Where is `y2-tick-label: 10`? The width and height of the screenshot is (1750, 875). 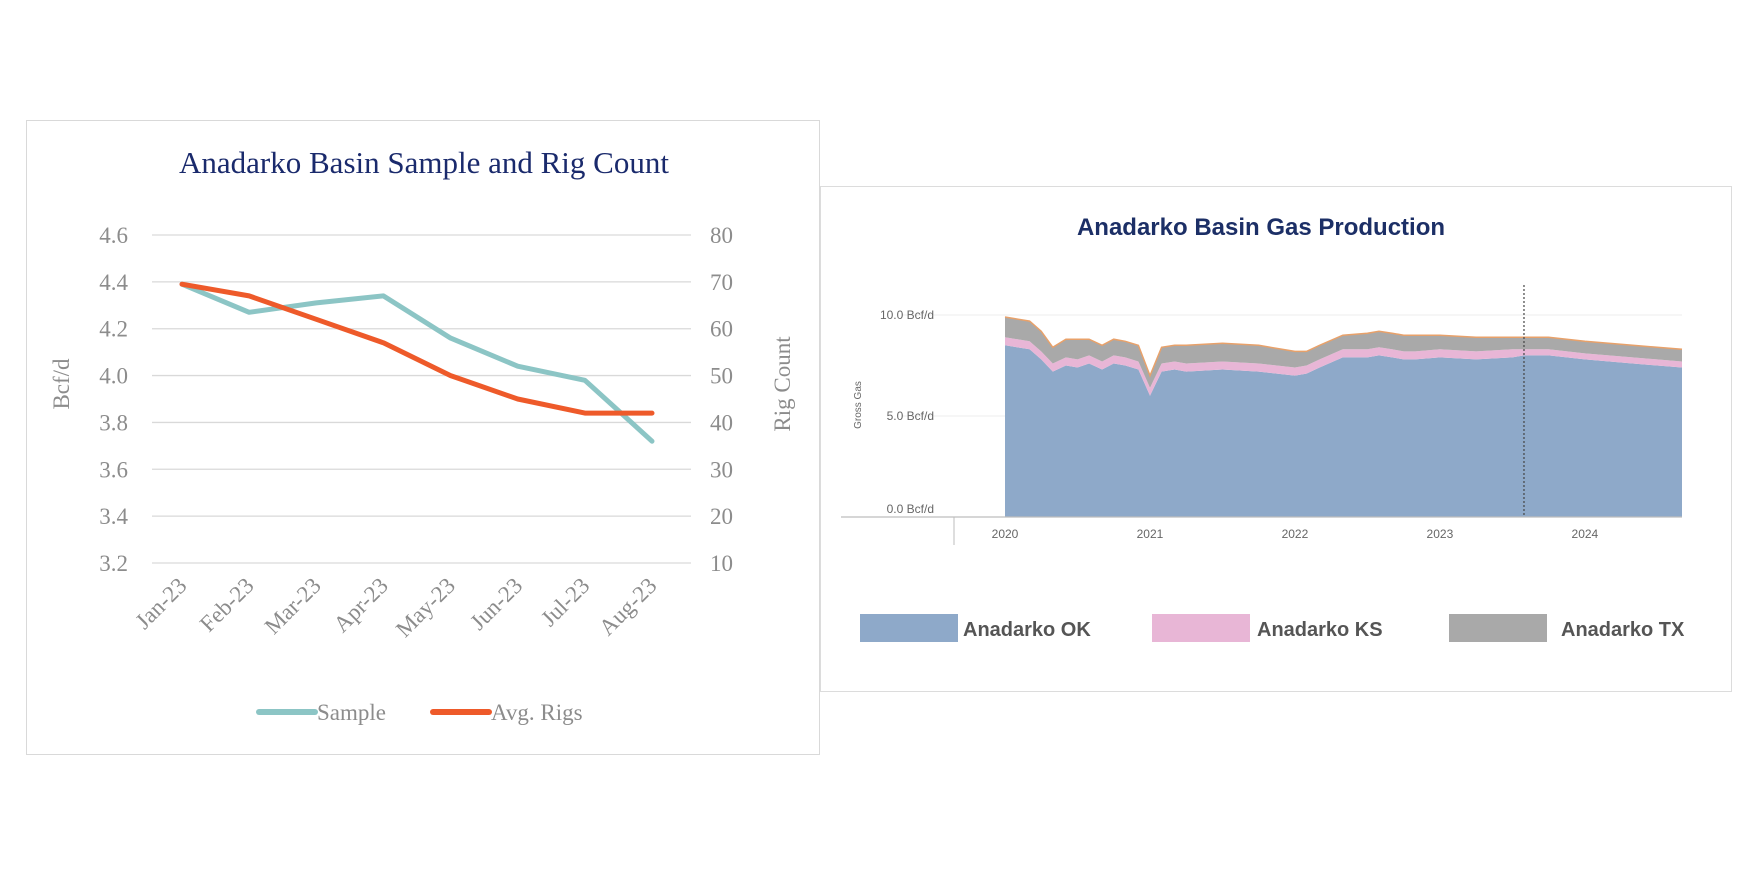
y2-tick-label: 10 is located at coordinates (721, 563).